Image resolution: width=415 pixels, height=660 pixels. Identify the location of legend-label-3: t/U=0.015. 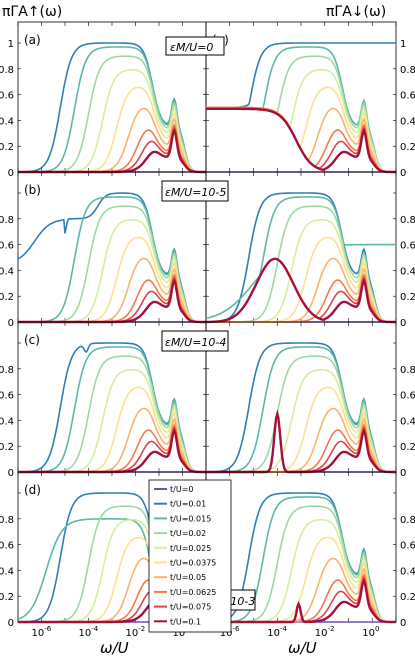
(190, 518).